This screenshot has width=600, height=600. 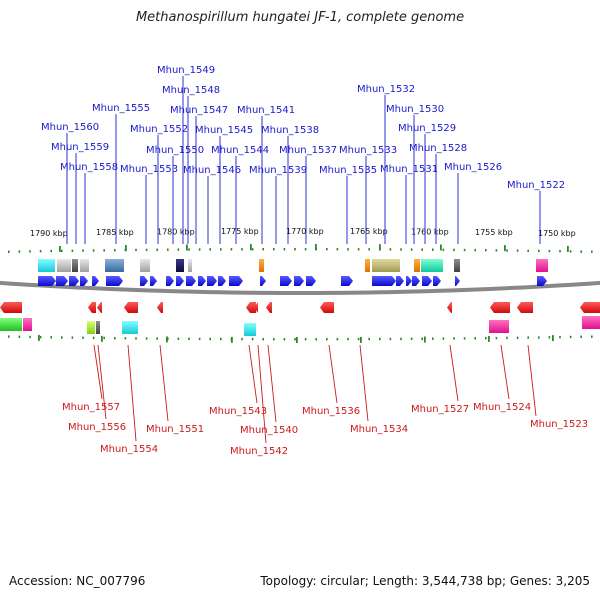 I want to click on gene-label-top: Mhun_1532, so click(x=386, y=89).